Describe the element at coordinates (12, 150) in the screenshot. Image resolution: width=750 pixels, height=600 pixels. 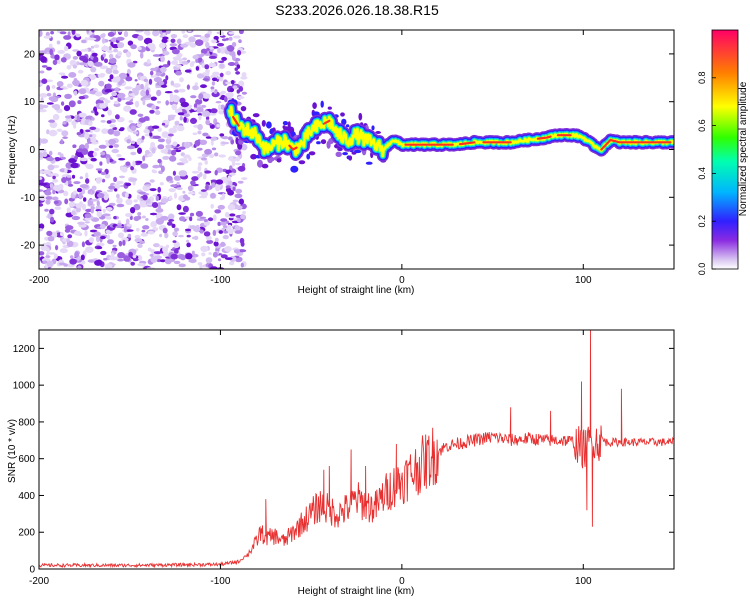
I see `spectrogram-y-label: Frequency (Hz)` at that location.